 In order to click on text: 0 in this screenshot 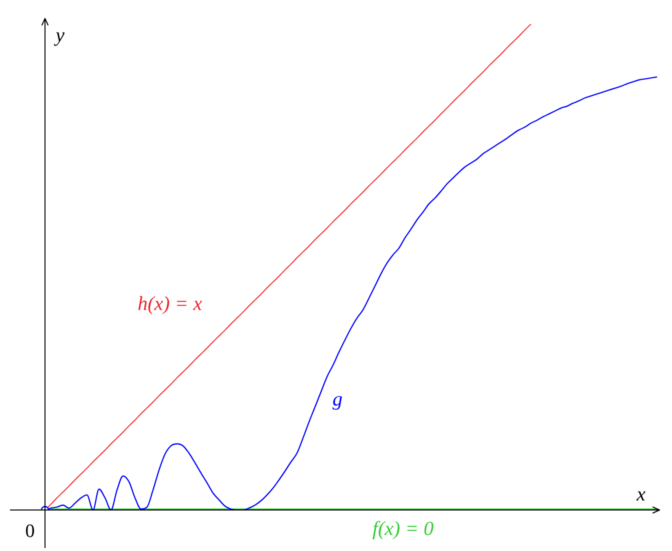, I will do `click(30, 531)`.